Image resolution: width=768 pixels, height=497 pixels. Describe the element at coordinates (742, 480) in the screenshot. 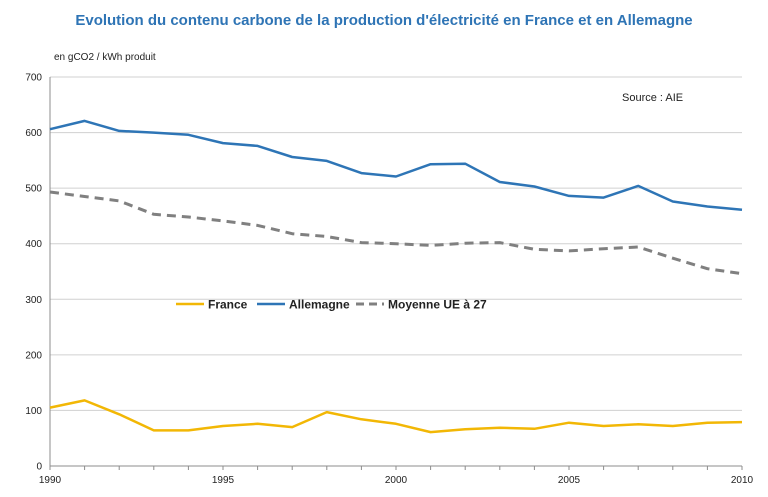

I see `x-tick-label: 2010` at that location.